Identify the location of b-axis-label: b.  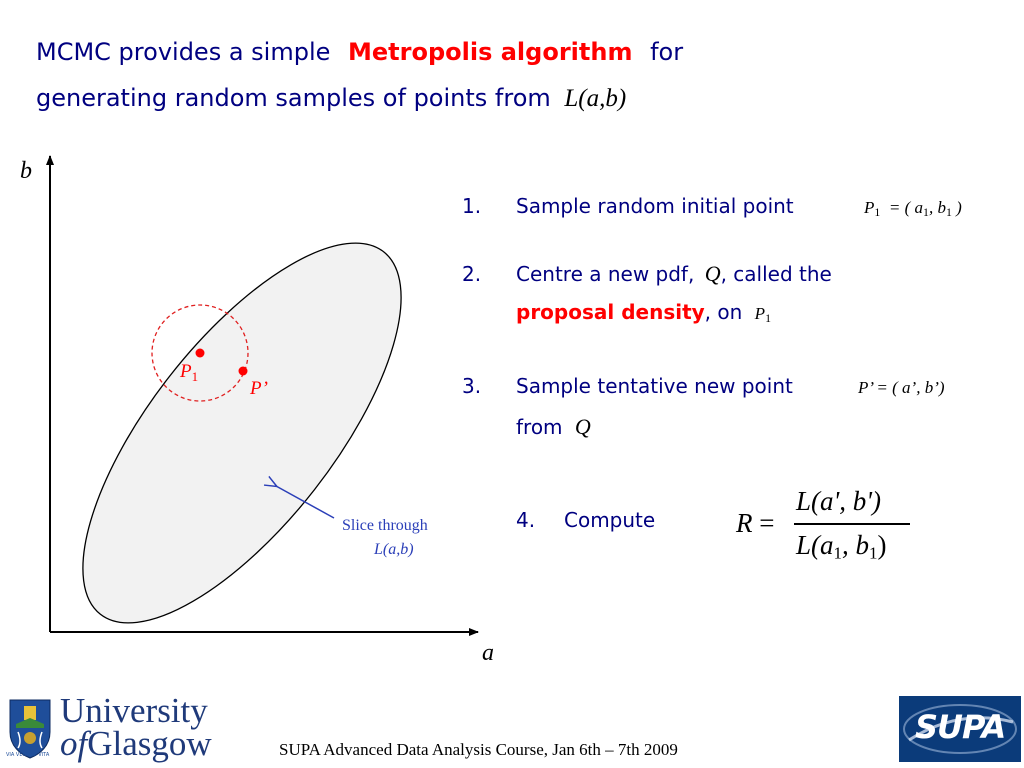
(26, 171).